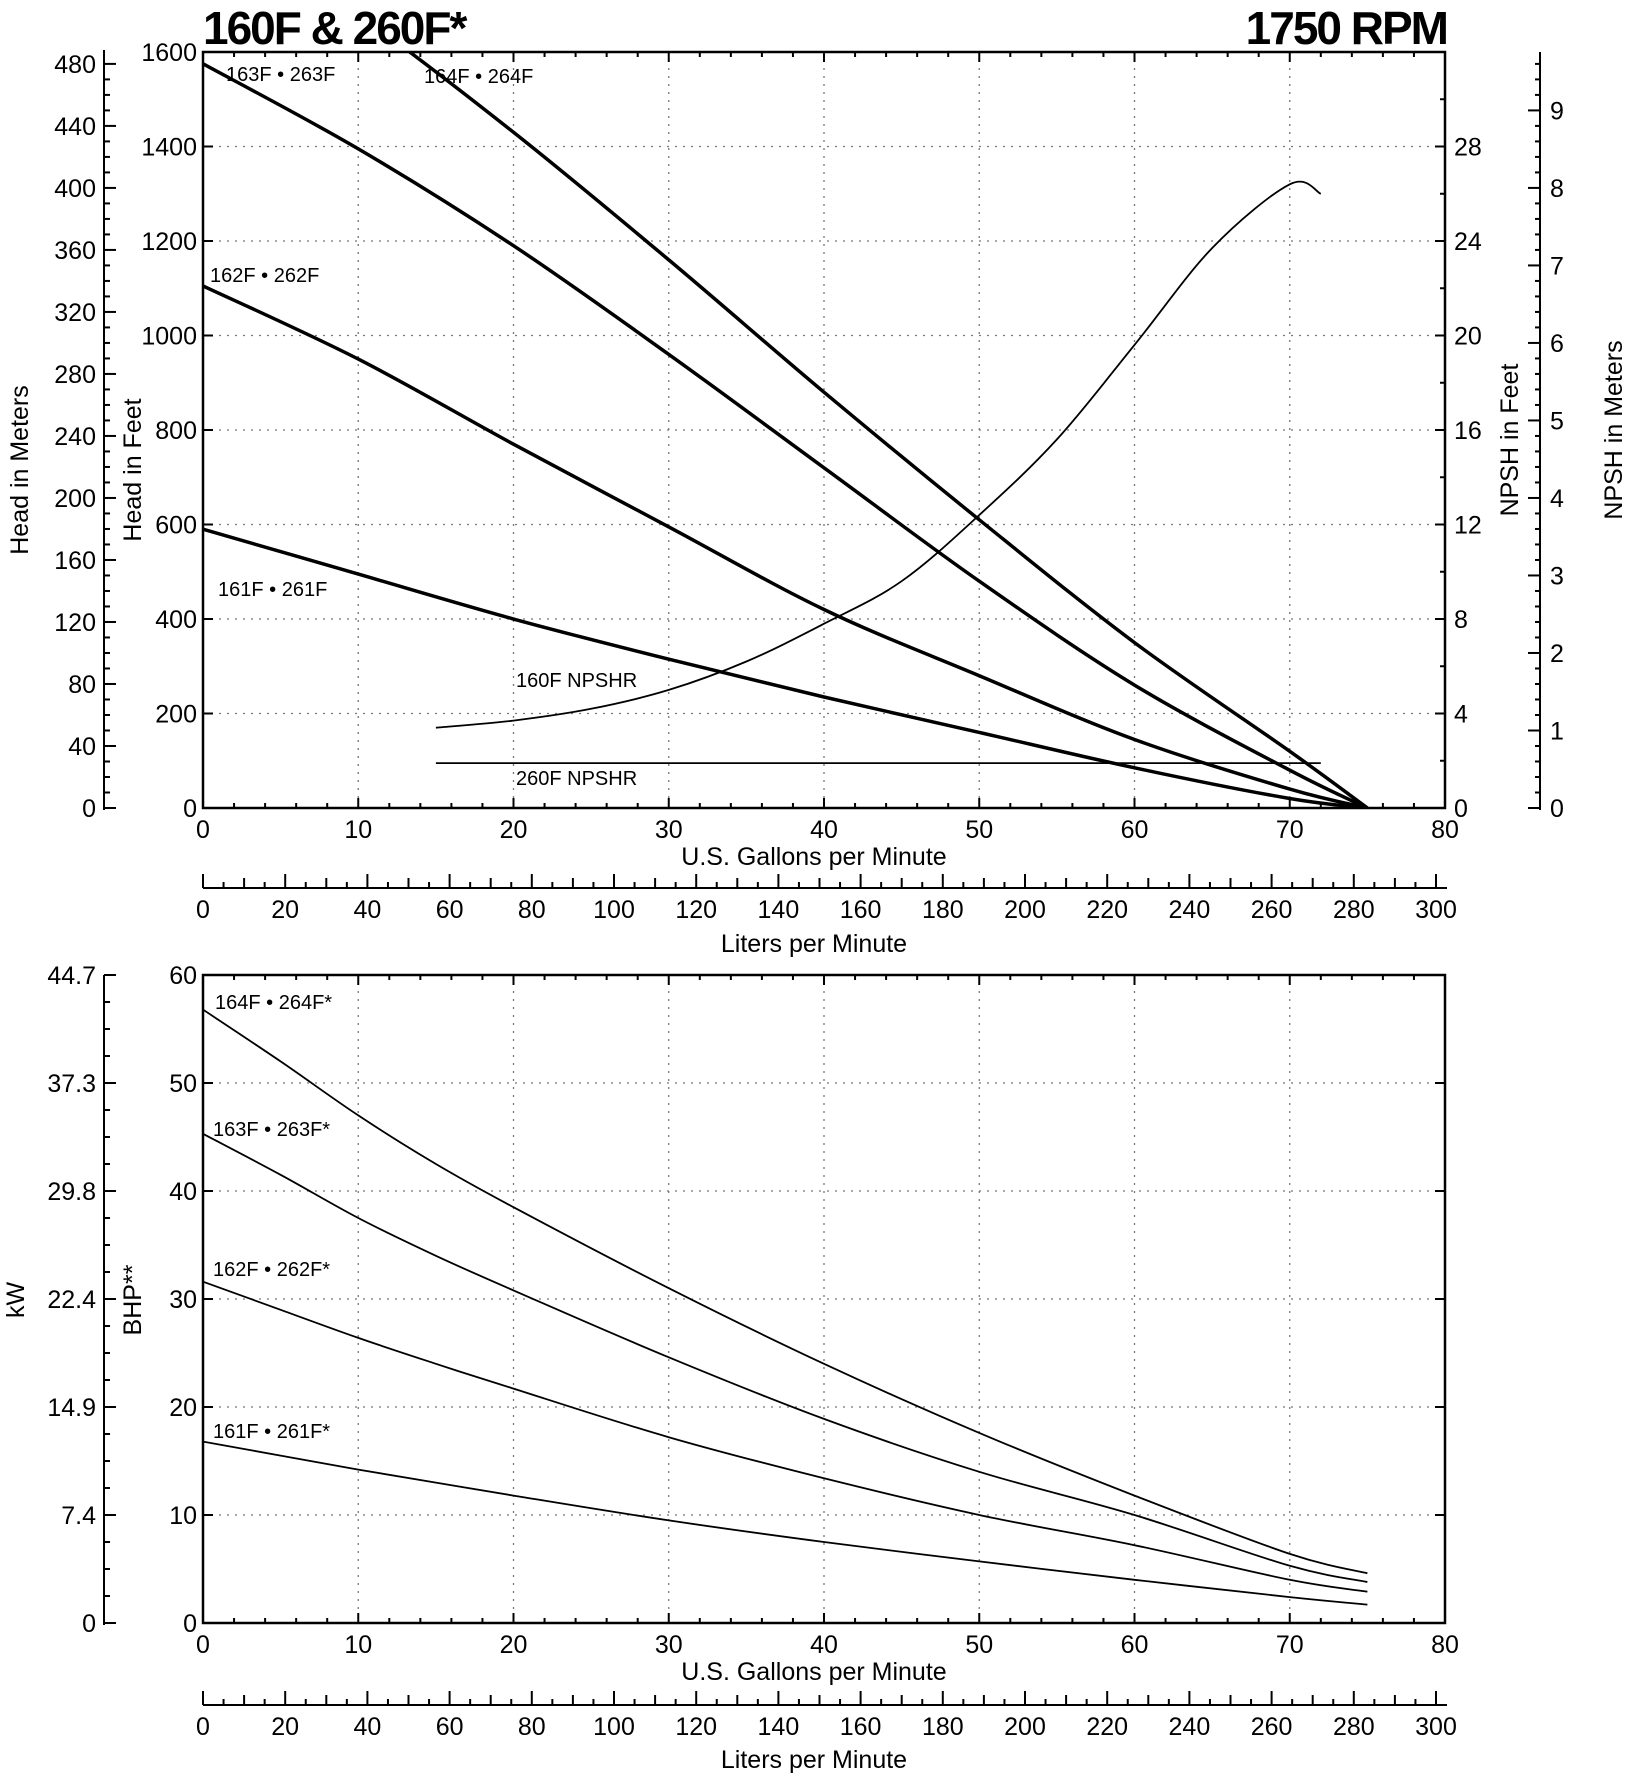  Describe the element at coordinates (669, 830) in the screenshot. I see `head-x-tick-label: 30` at that location.